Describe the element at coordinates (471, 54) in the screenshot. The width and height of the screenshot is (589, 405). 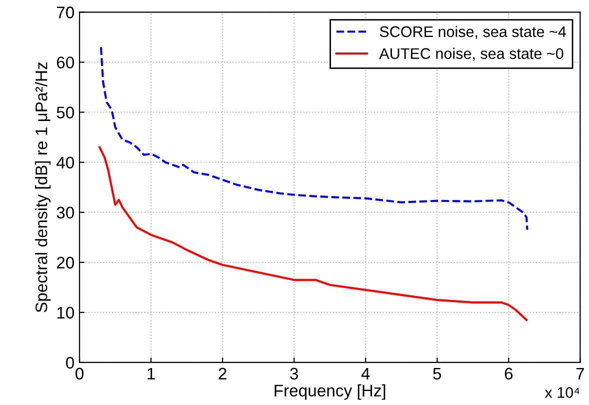
I see `legend-label: AUTEC noise, sea state ~0` at that location.